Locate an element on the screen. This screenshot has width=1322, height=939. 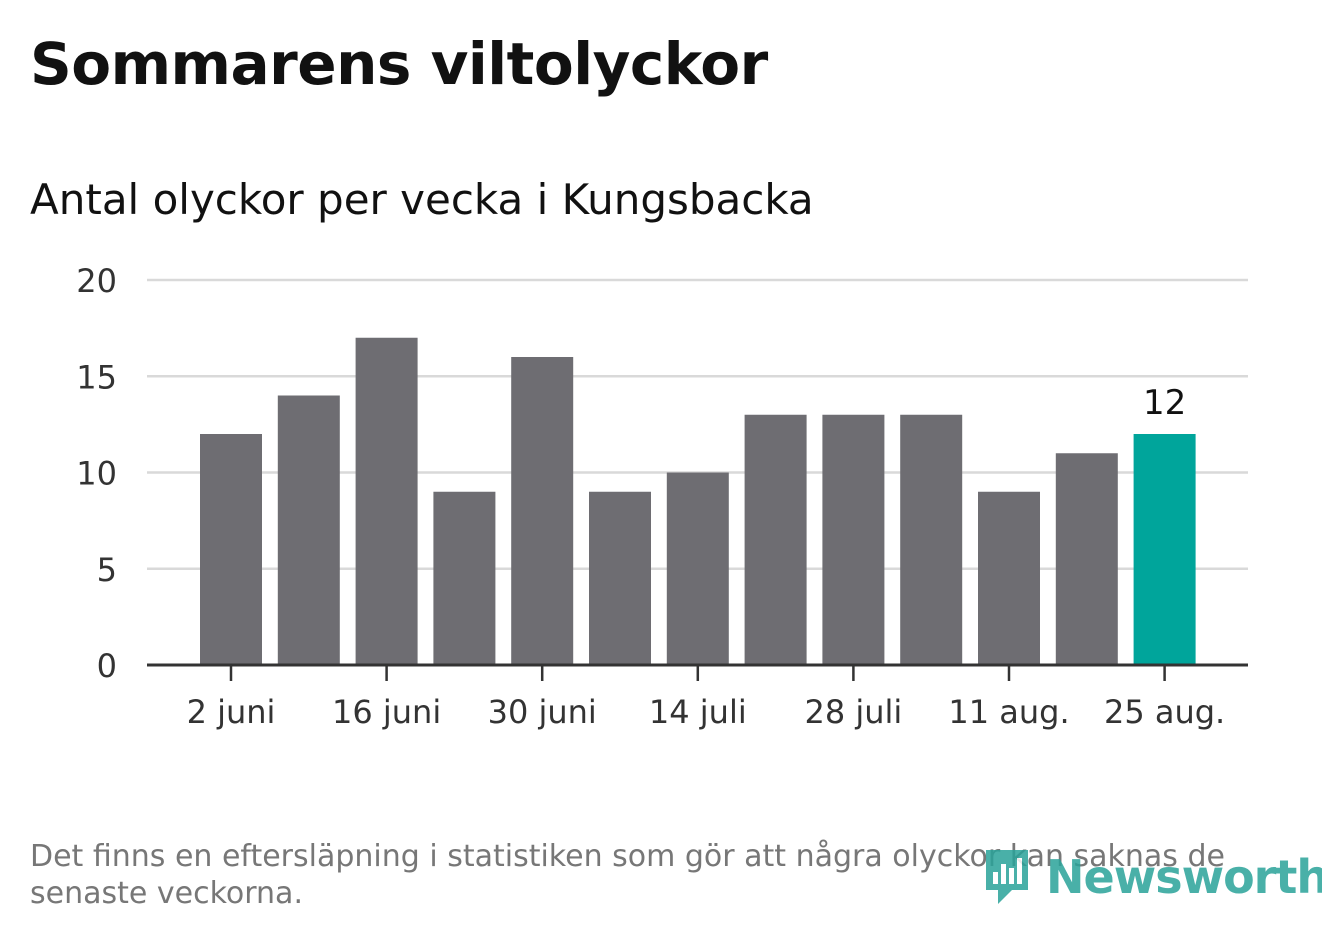
y-tick-label: 0 is located at coordinates (107, 666).